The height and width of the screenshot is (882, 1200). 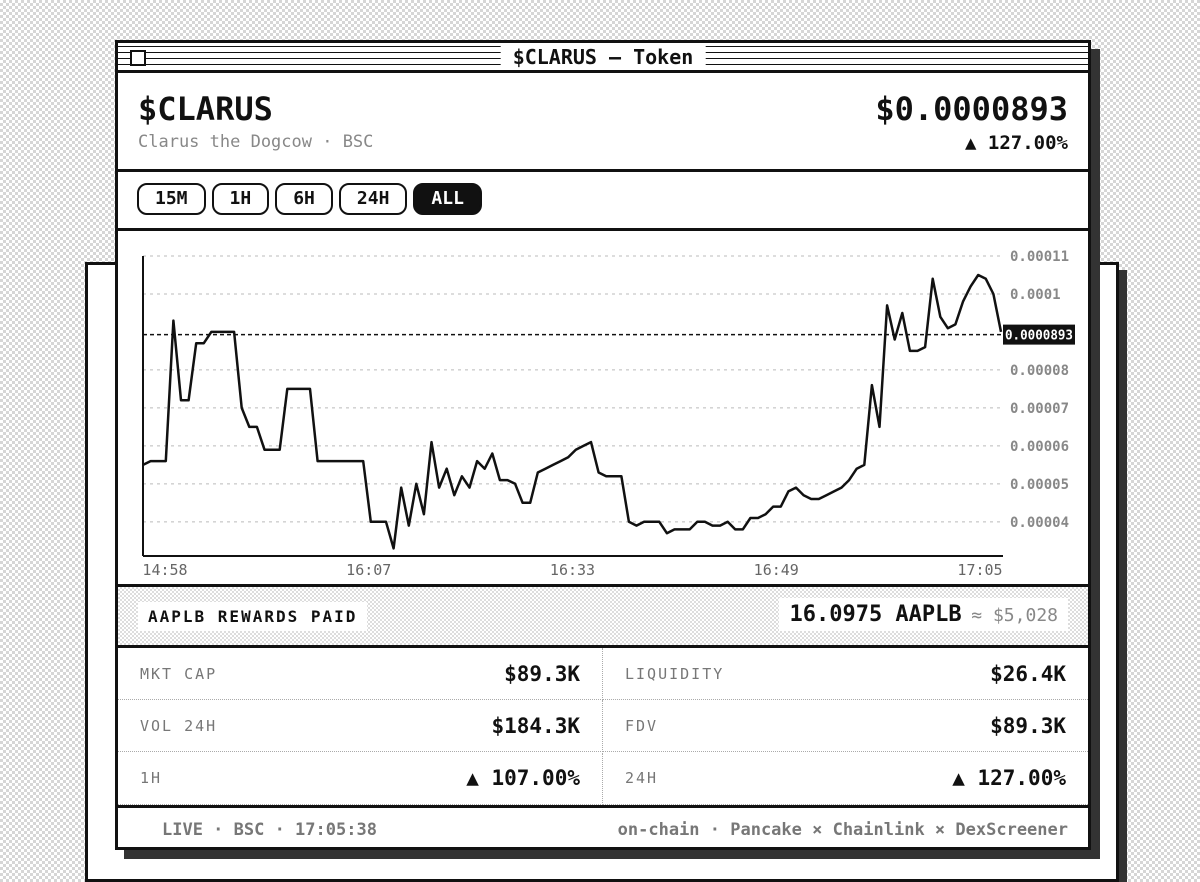 What do you see at coordinates (447, 199) in the screenshot?
I see `timeframe-button: ALL` at bounding box center [447, 199].